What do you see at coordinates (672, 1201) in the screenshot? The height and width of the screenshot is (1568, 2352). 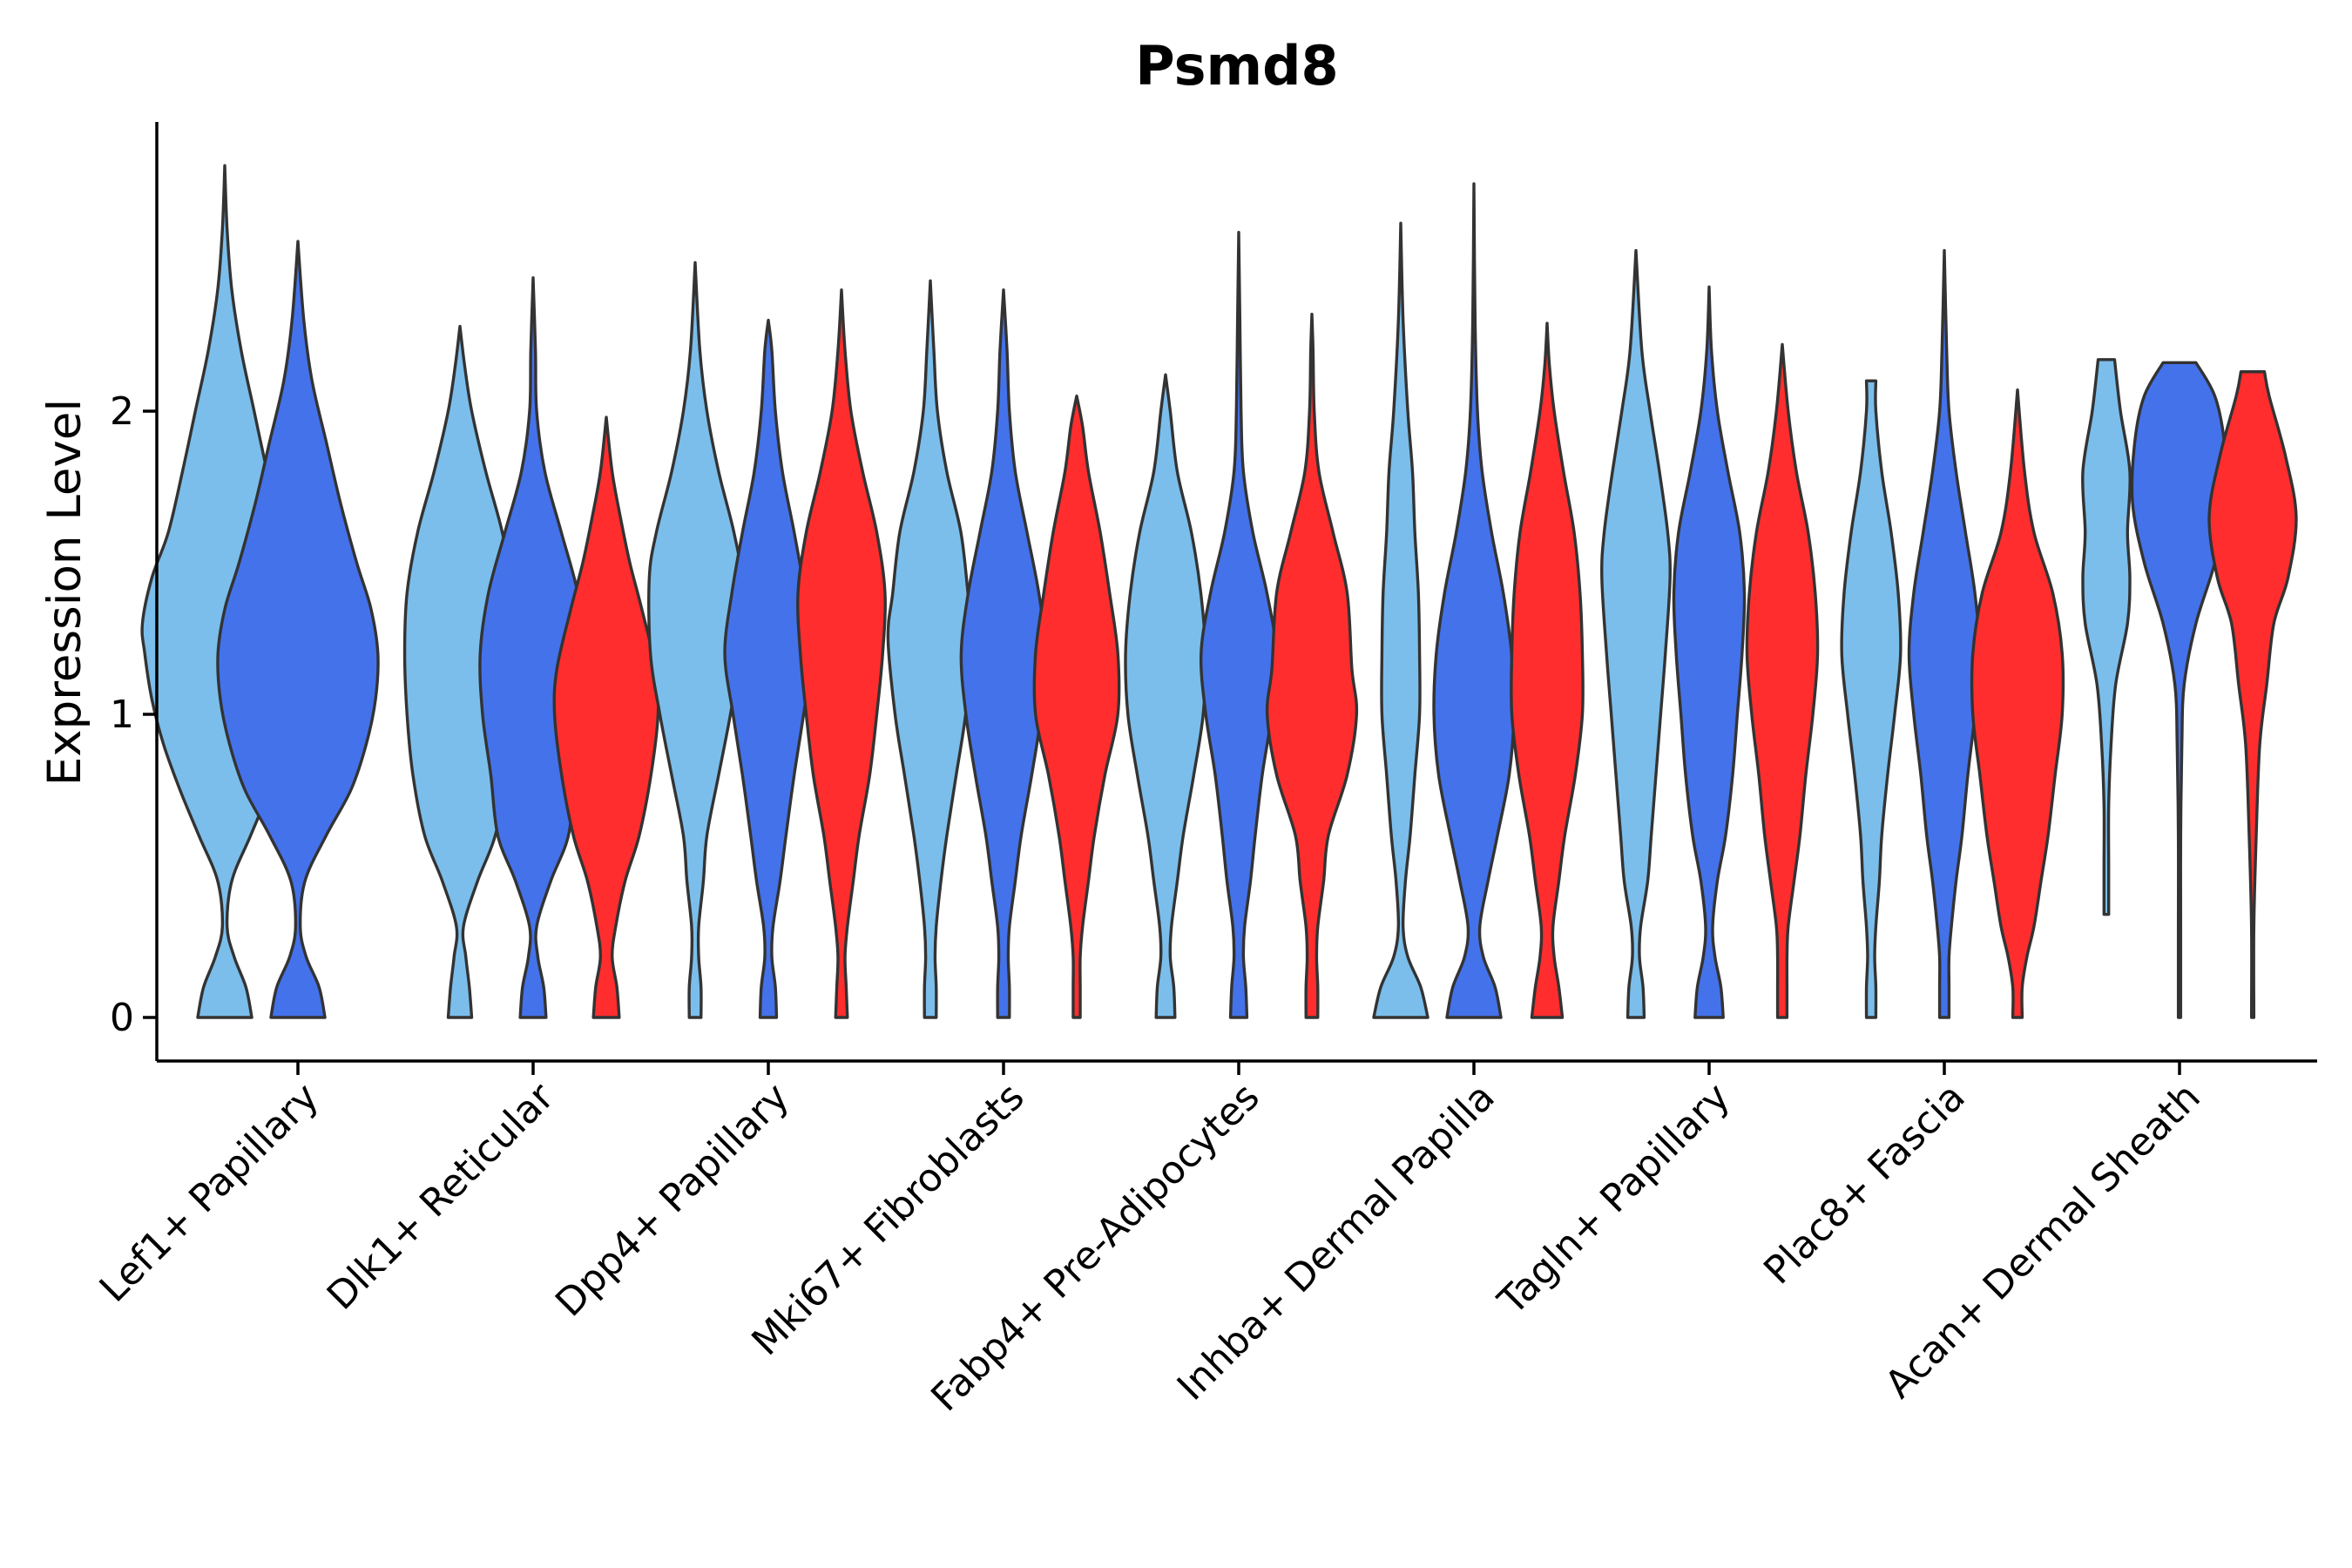 I see `x-tick-label-dpp4-papillary: Dpp4+ Papillary` at bounding box center [672, 1201].